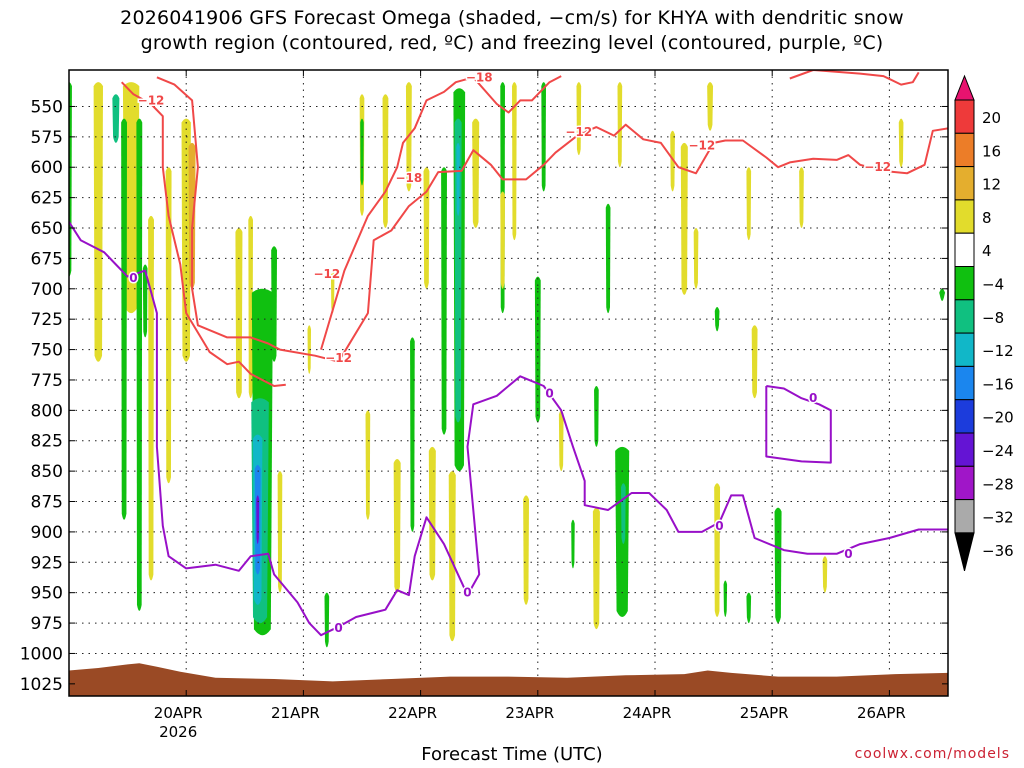 The image size is (1024, 768). Describe the element at coordinates (993, 285) in the screenshot. I see `colorbar-label: −4` at that location.